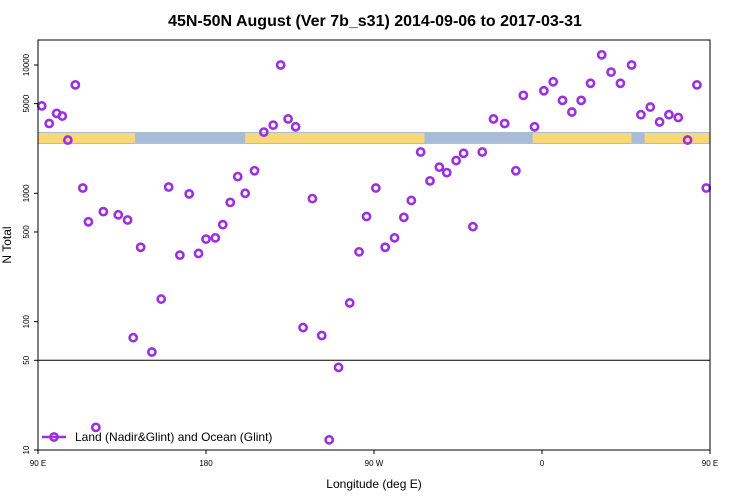 This screenshot has width=750, height=500. What do you see at coordinates (373, 484) in the screenshot?
I see `x-axis-label: Longitude (deg E)` at bounding box center [373, 484].